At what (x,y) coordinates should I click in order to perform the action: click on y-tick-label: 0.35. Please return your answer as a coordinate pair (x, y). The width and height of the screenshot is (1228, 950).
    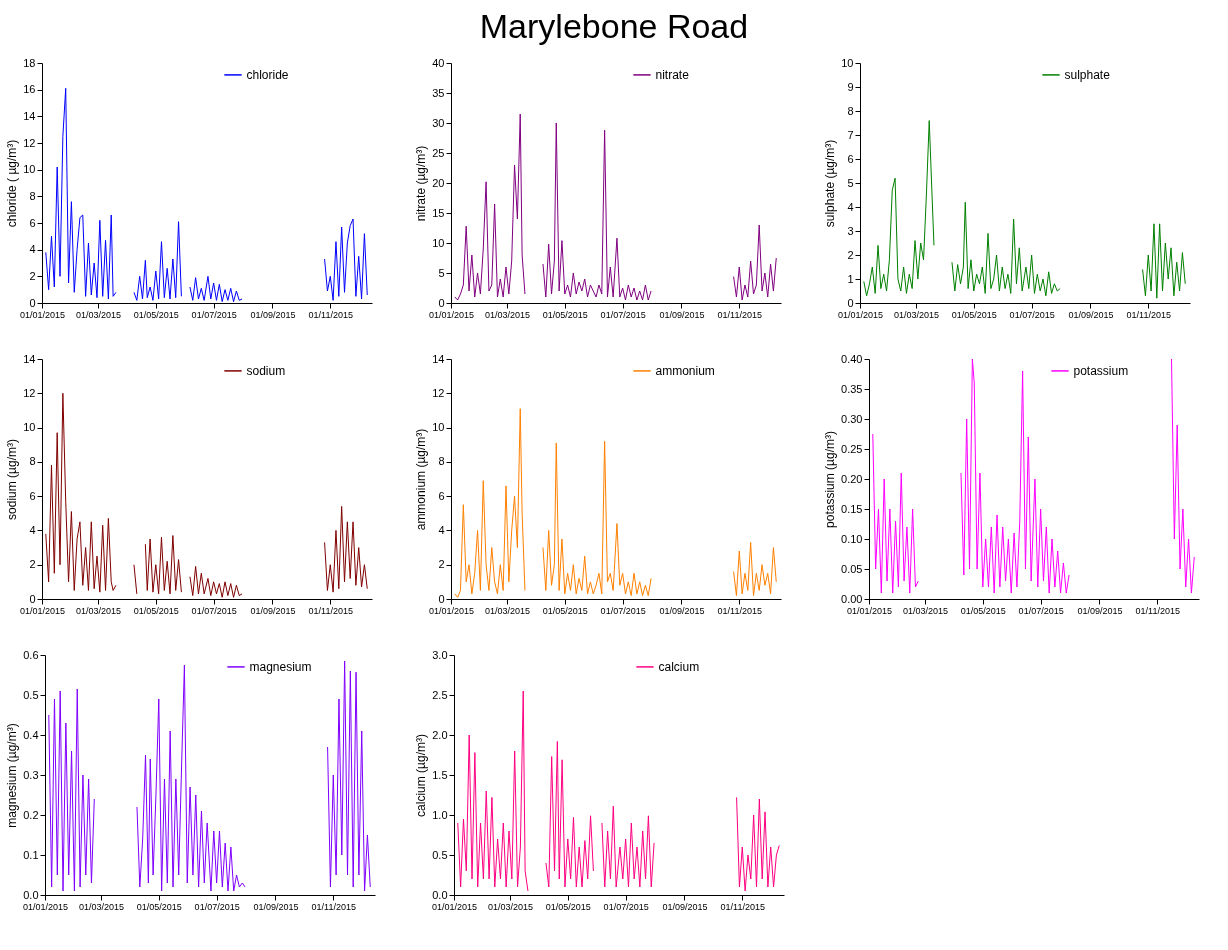
    Looking at the image, I should click on (852, 388).